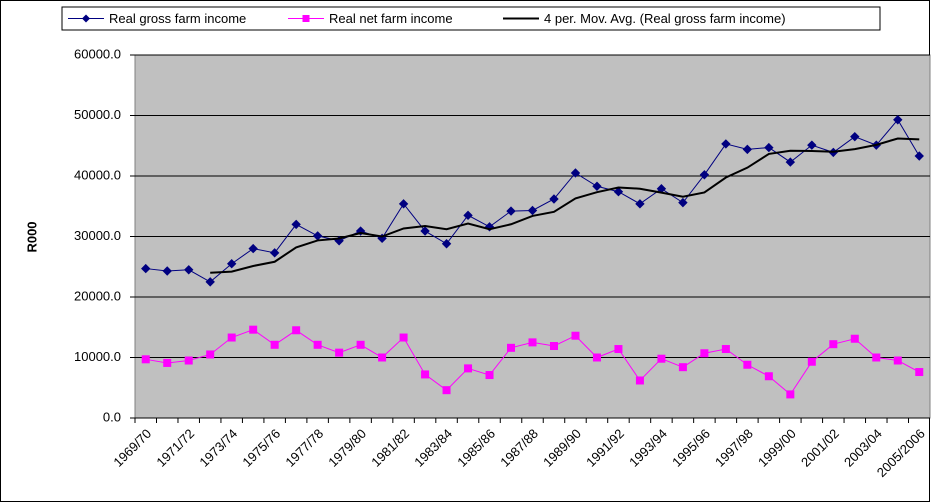  Describe the element at coordinates (112, 416) in the screenshot. I see `y-tick-label: 0.0` at that location.